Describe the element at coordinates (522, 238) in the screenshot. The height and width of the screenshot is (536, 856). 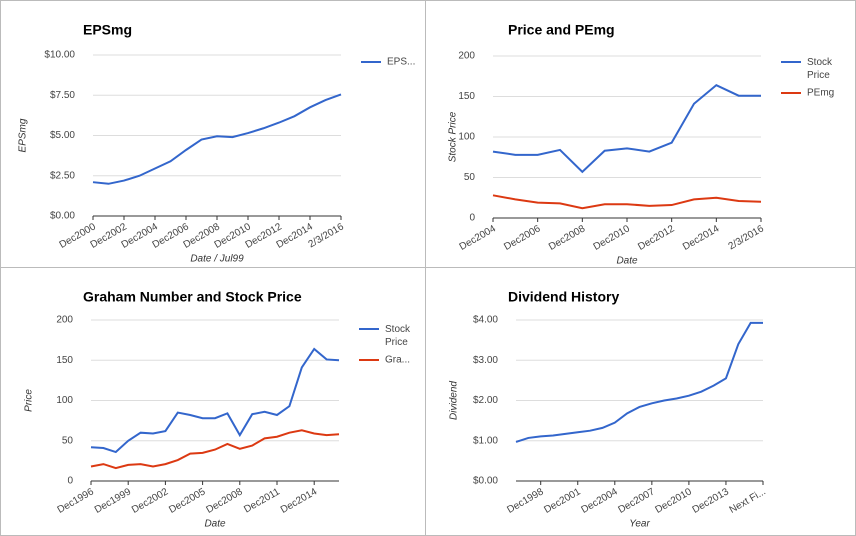
I see `x-tick-label: Dec2006` at that location.